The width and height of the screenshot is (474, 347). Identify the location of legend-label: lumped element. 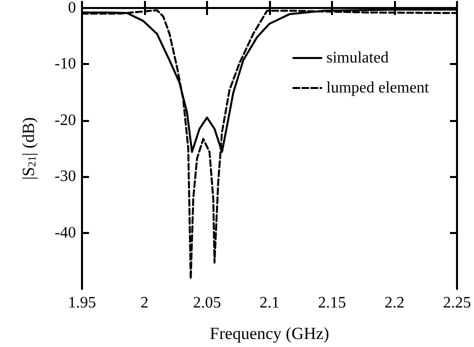
(378, 88).